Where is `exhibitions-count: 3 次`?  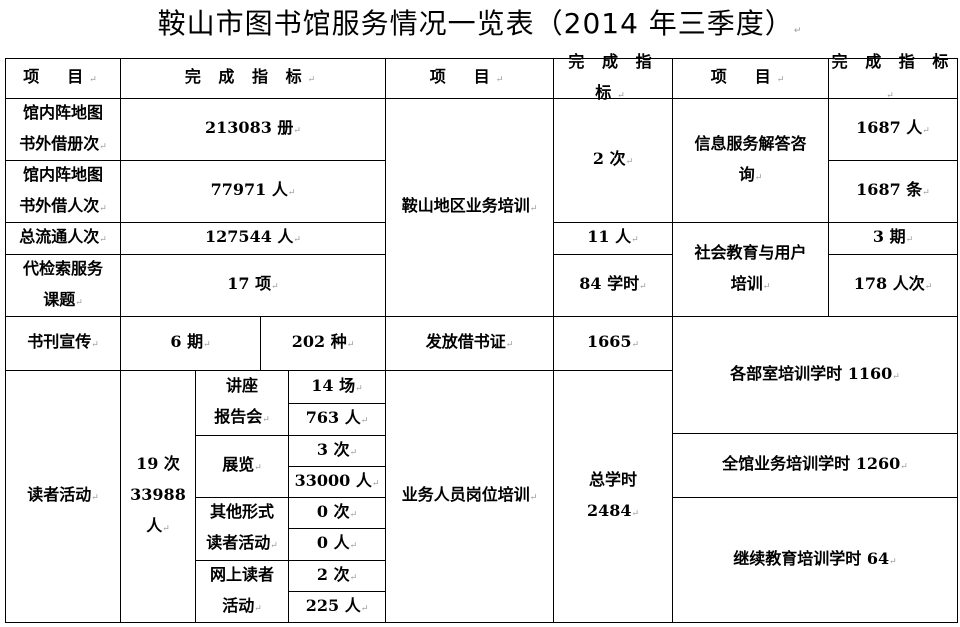
exhibitions-count: 3 次 is located at coordinates (337, 451).